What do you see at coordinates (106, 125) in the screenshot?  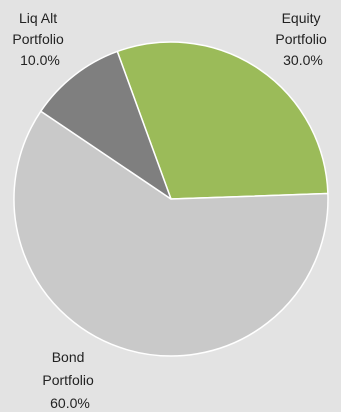 I see `slice-liq-alt` at bounding box center [106, 125].